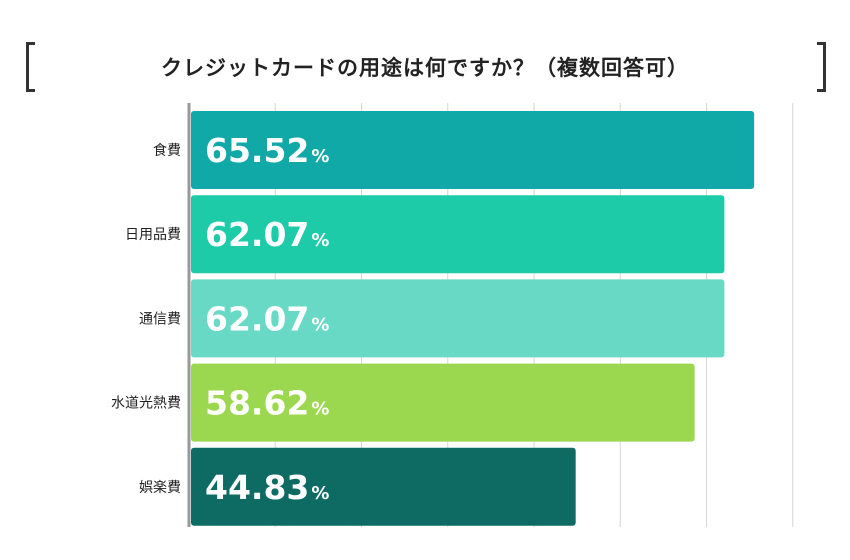  Describe the element at coordinates (160, 488) in the screenshot. I see `category-label: 娯楽費` at that location.